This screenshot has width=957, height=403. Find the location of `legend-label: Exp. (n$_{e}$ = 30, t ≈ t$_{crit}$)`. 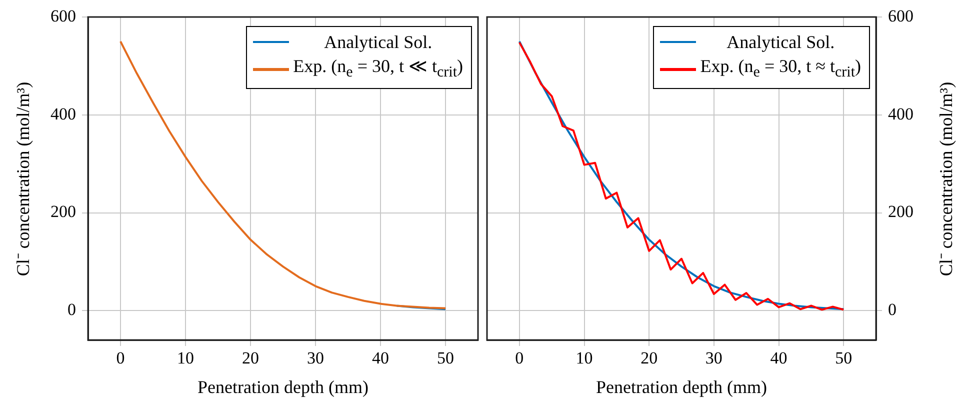

legend-label: Exp. (n$_{e}$ = 30, t ≈ t$_{crit}$) is located at coordinates (780, 69).